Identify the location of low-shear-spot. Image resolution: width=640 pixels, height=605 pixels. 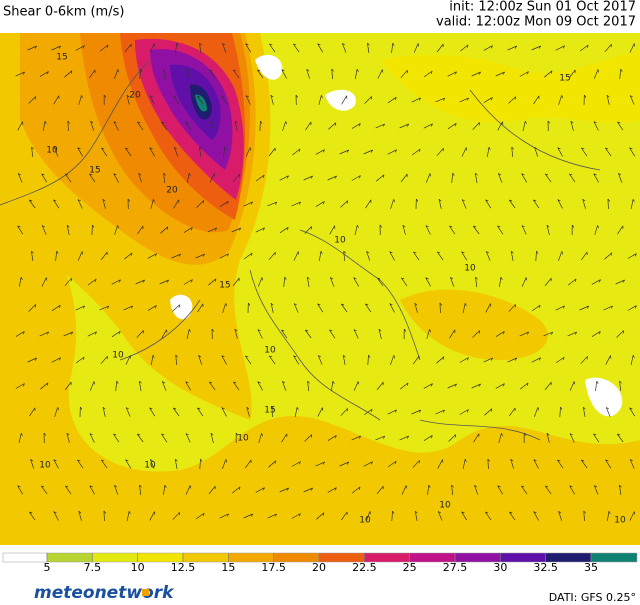
(340, 100).